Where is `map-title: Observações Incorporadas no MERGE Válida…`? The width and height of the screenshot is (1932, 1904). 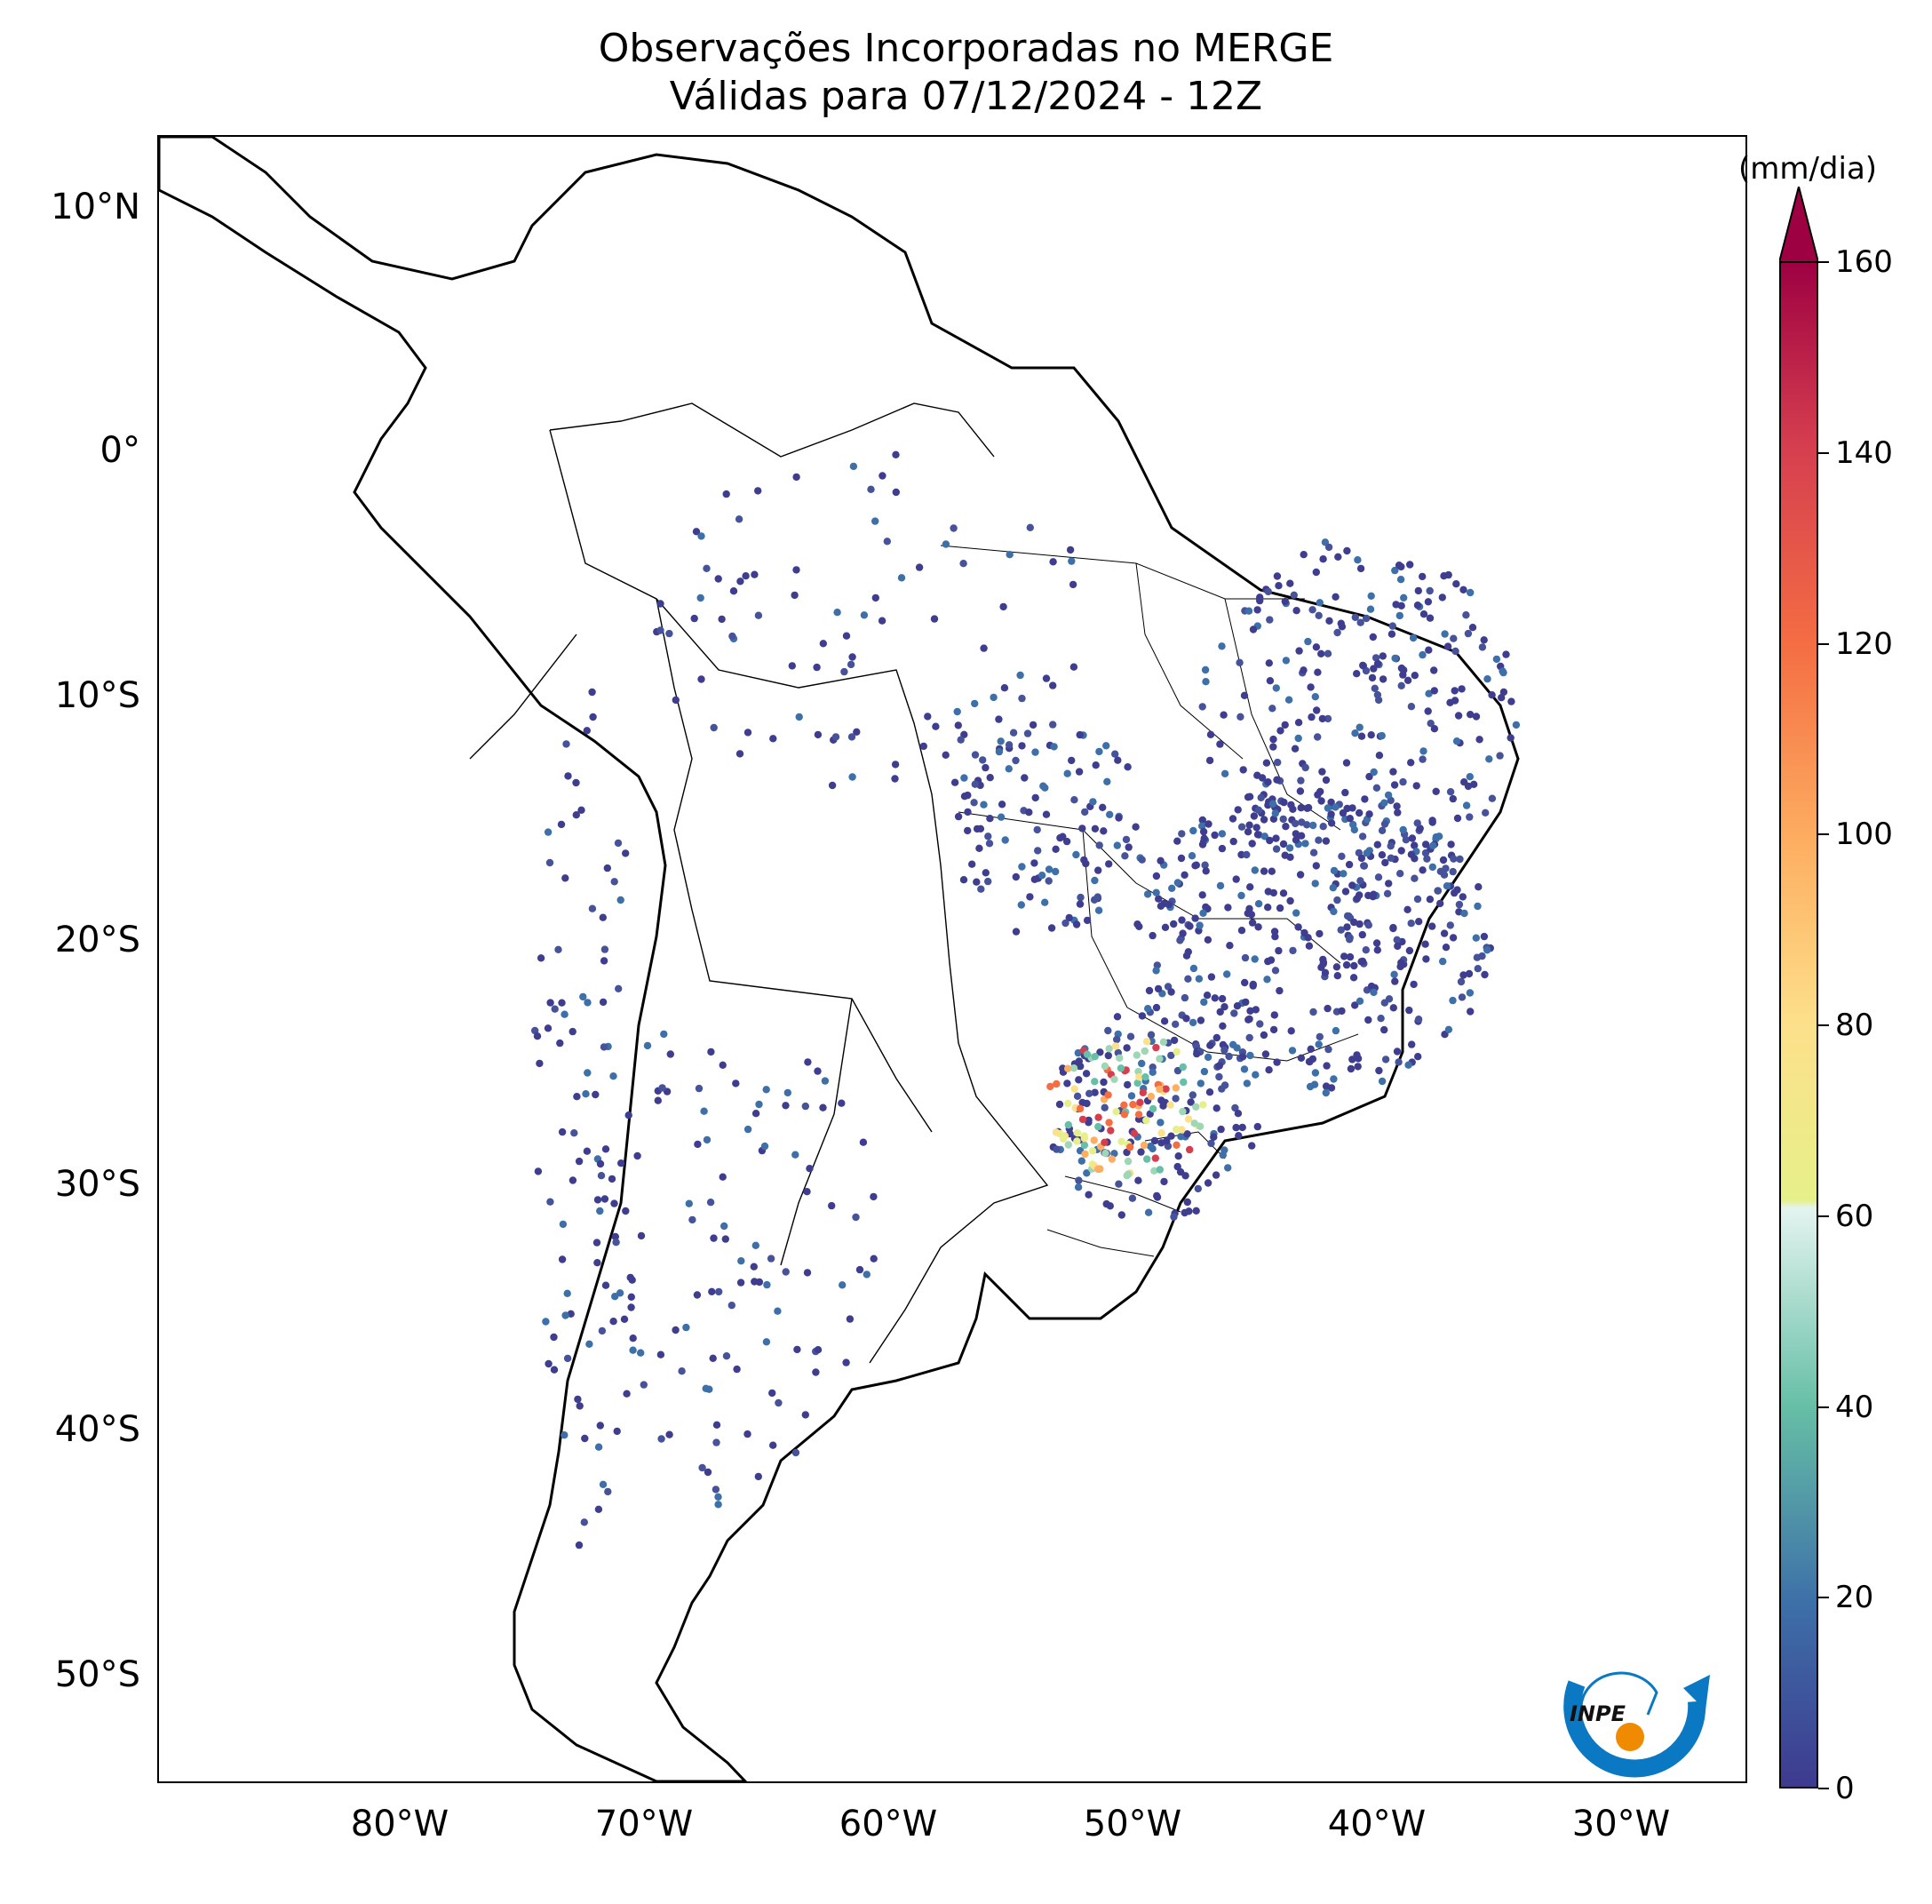 map-title: Observações Incorporadas no MERGE Válida… is located at coordinates (966, 73).